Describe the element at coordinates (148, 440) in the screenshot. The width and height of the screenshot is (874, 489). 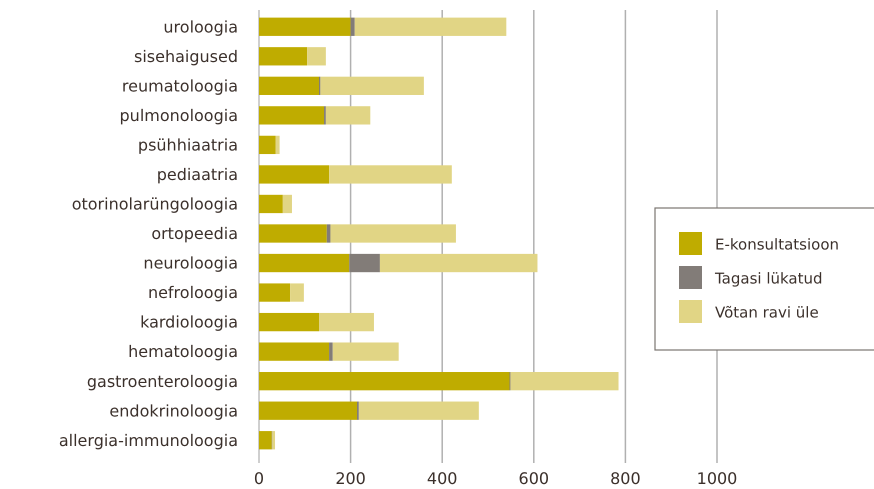
I see `y-tick-label: allergia-immunoloogia` at that location.